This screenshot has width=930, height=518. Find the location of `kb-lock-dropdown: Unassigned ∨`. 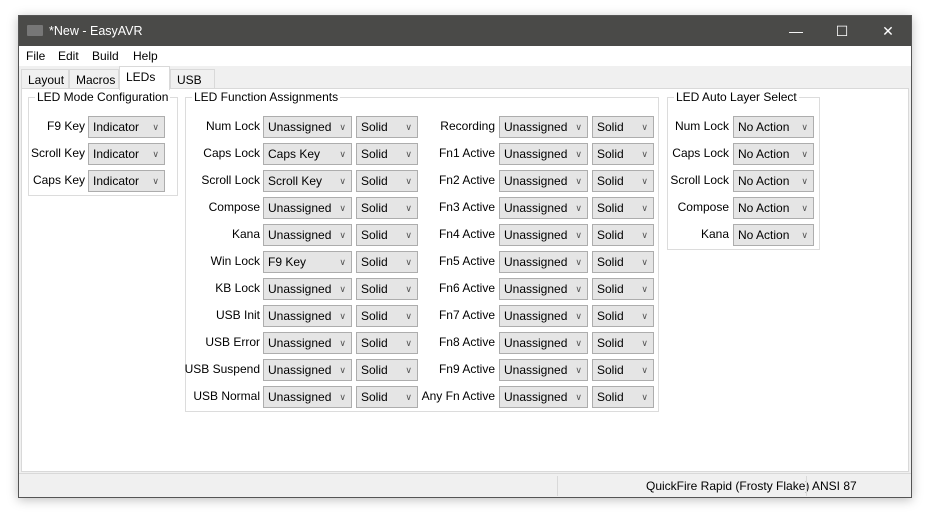

kb-lock-dropdown: Unassigned ∨ is located at coordinates (307, 289).